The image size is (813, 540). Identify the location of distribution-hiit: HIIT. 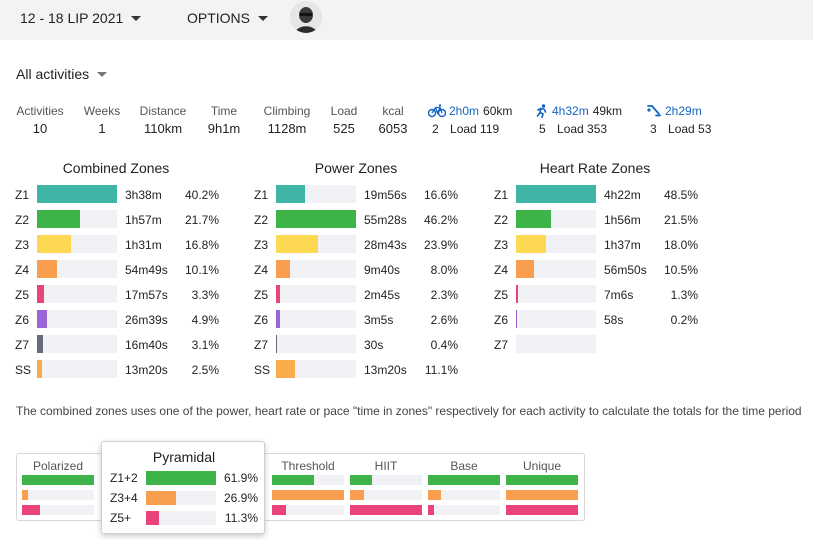
(386, 488).